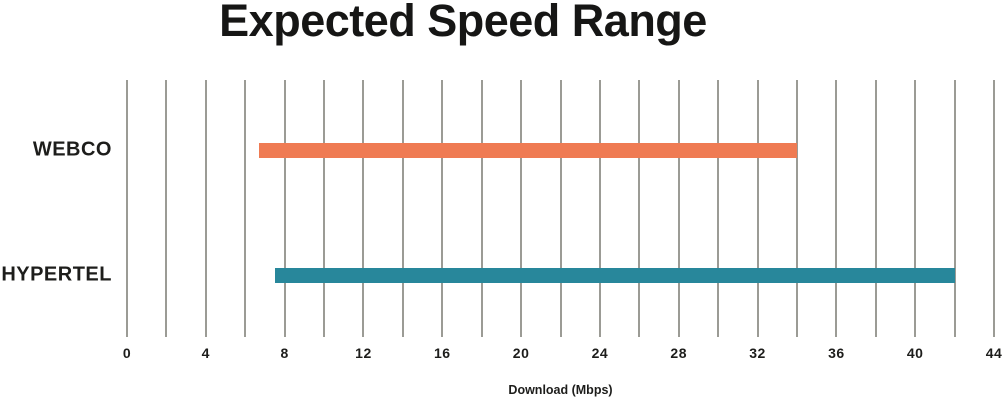 The height and width of the screenshot is (405, 1003). What do you see at coordinates (284, 353) in the screenshot?
I see `x-tick-label: 8` at bounding box center [284, 353].